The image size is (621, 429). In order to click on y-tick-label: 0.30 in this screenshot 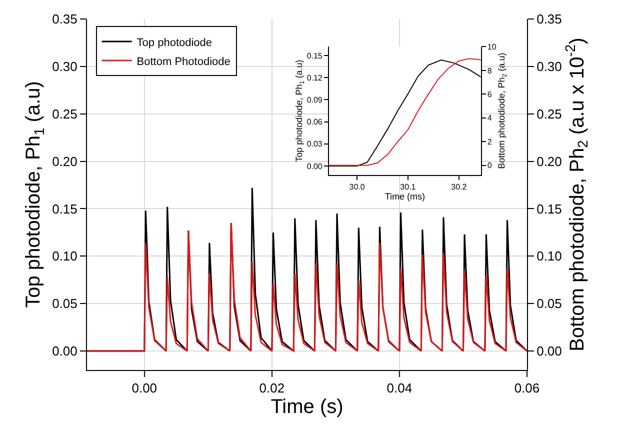, I will do `click(65, 66)`.